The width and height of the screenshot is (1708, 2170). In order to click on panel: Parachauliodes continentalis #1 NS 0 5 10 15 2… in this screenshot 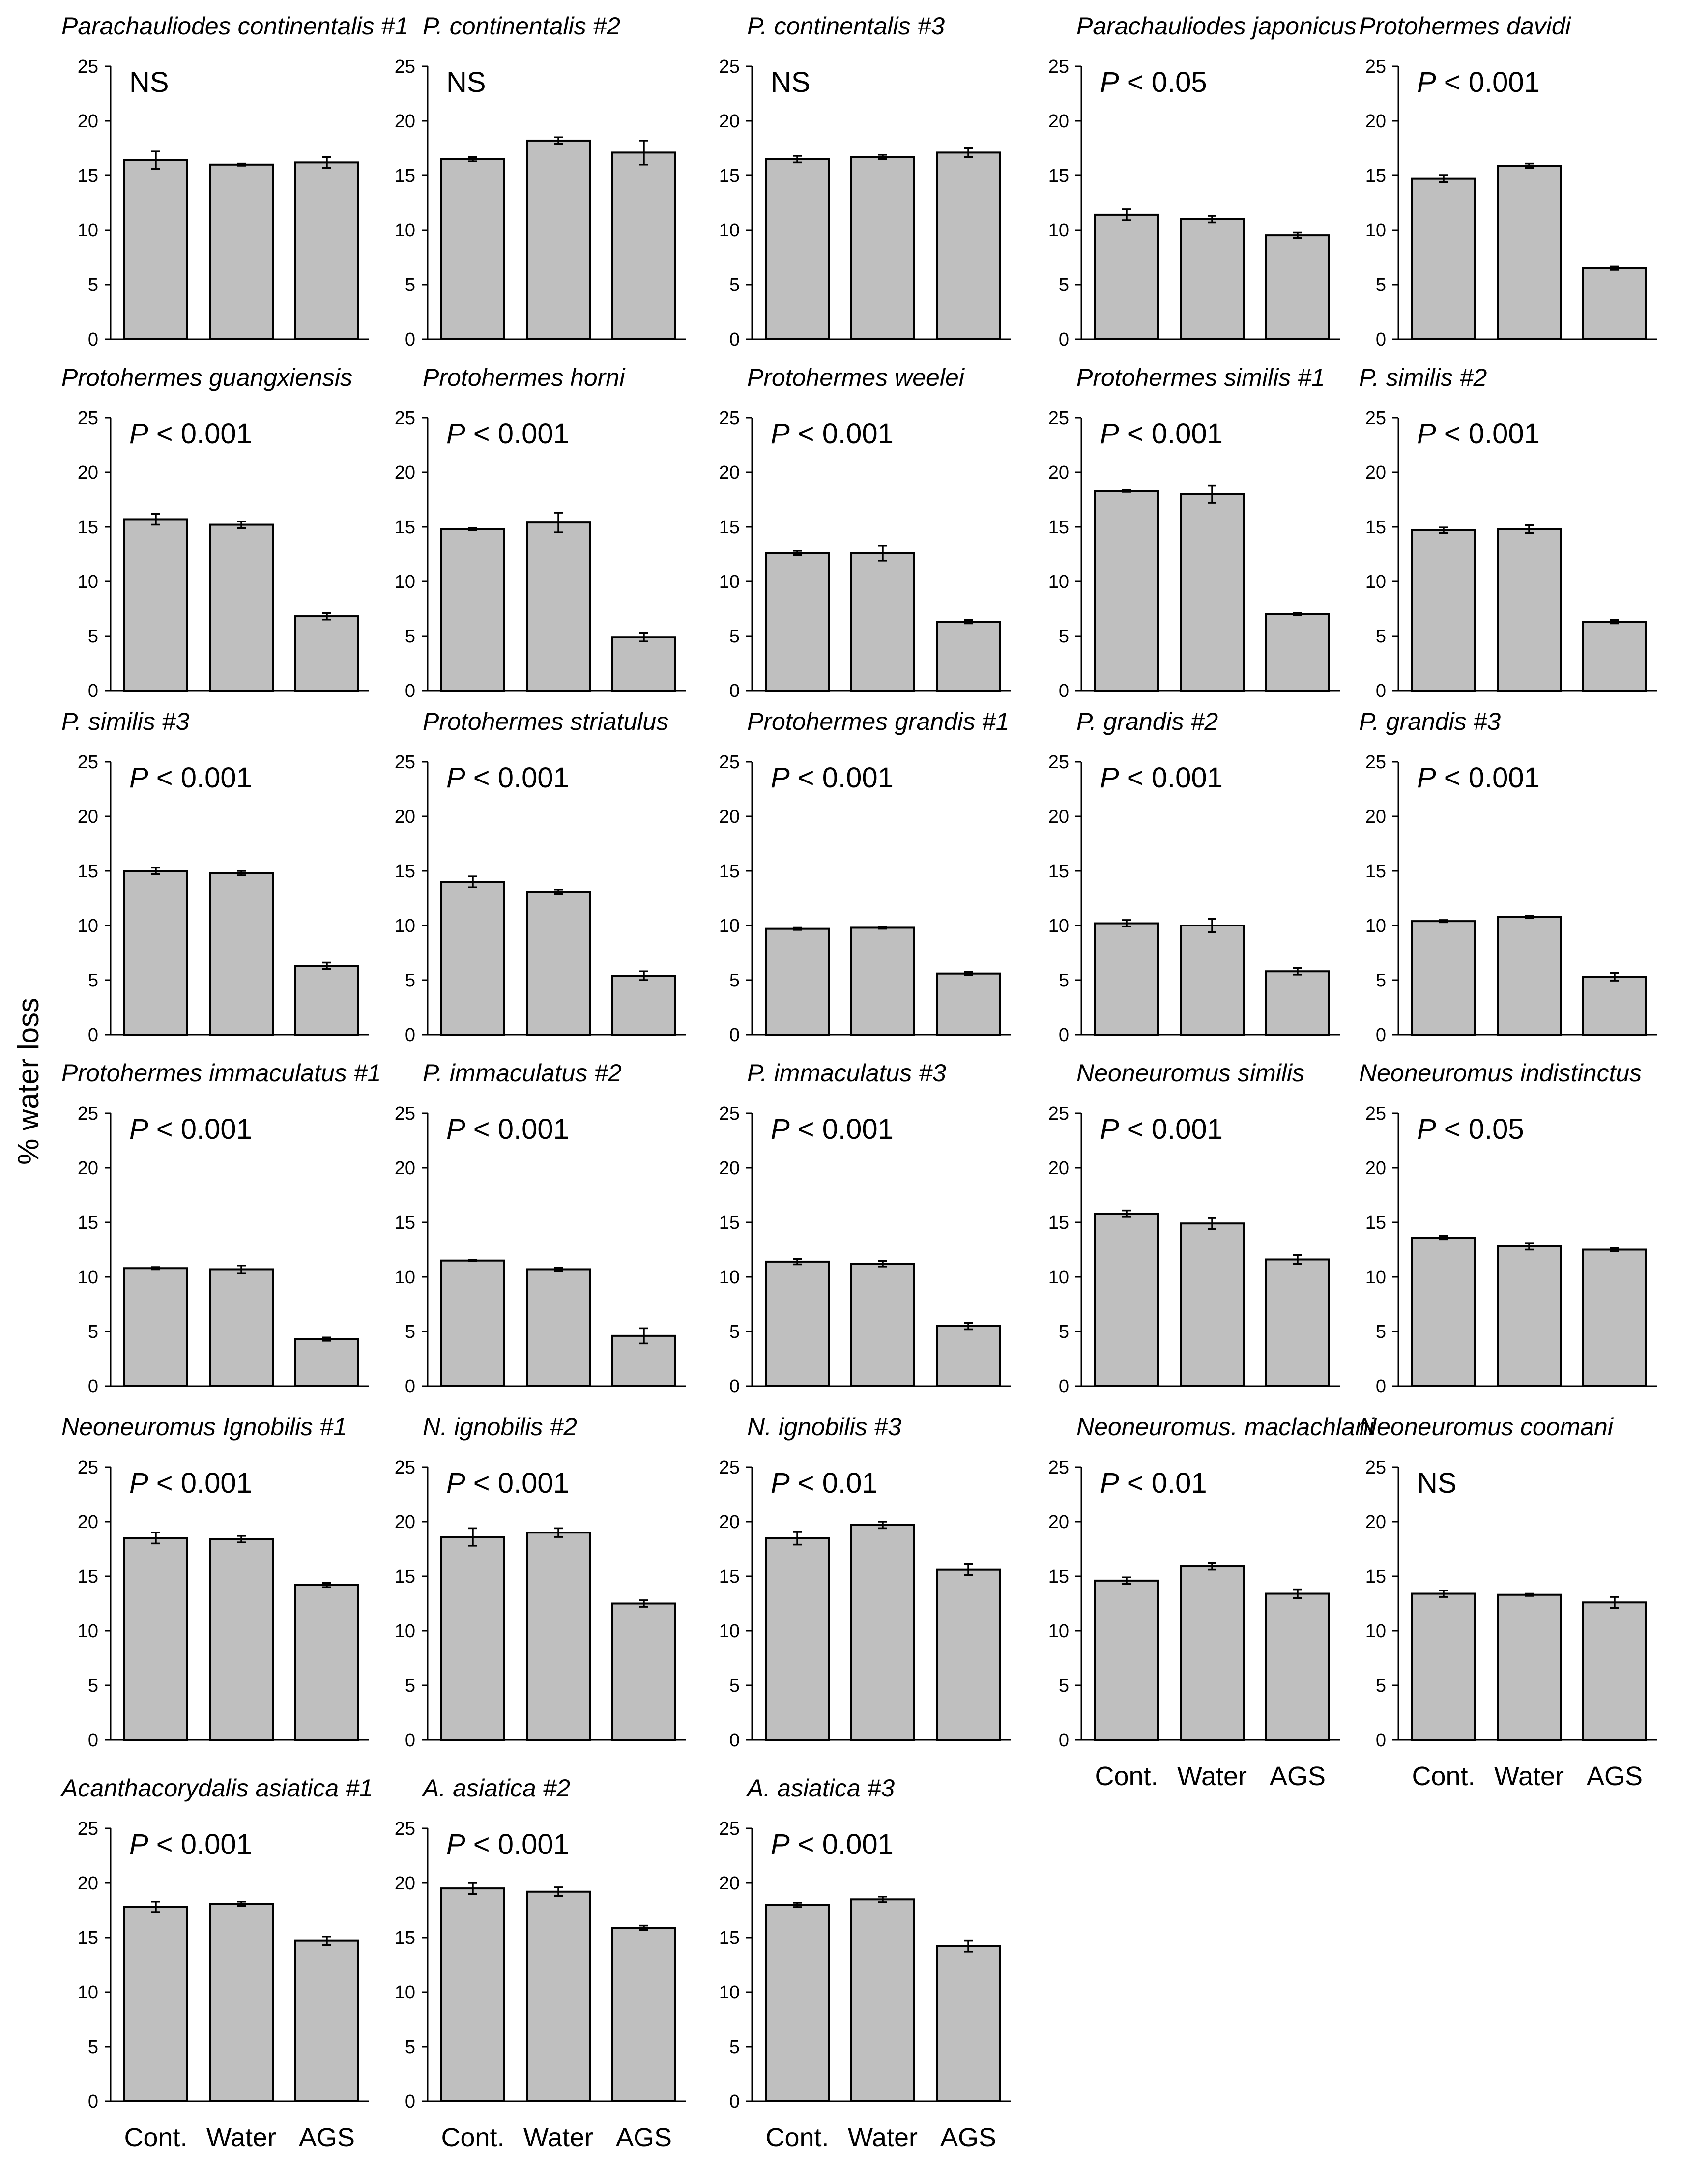, I will do `click(235, 181)`.